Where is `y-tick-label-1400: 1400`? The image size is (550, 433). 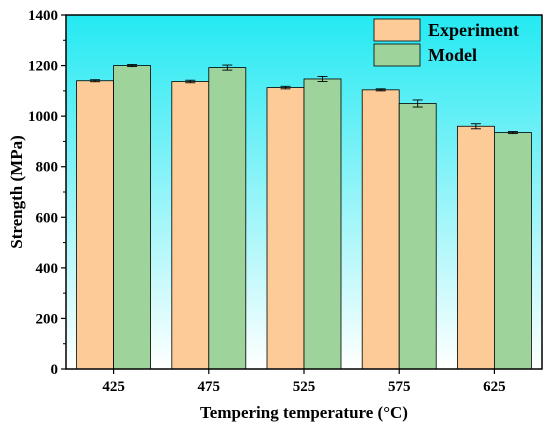
y-tick-label-1400: 1400 is located at coordinates (43, 16).